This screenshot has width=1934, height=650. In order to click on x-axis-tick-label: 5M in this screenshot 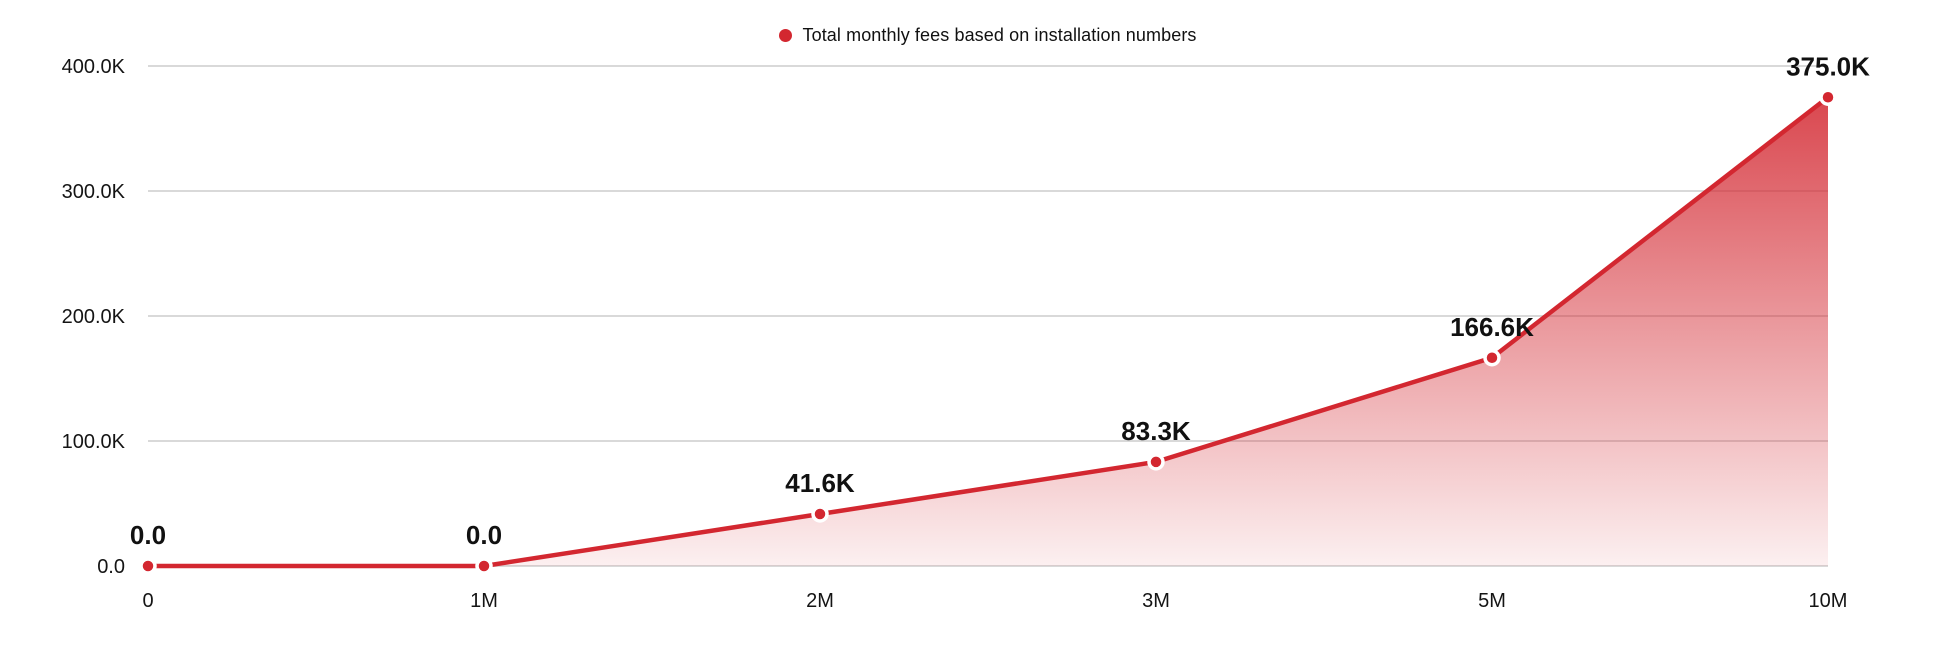, I will do `click(1492, 601)`.